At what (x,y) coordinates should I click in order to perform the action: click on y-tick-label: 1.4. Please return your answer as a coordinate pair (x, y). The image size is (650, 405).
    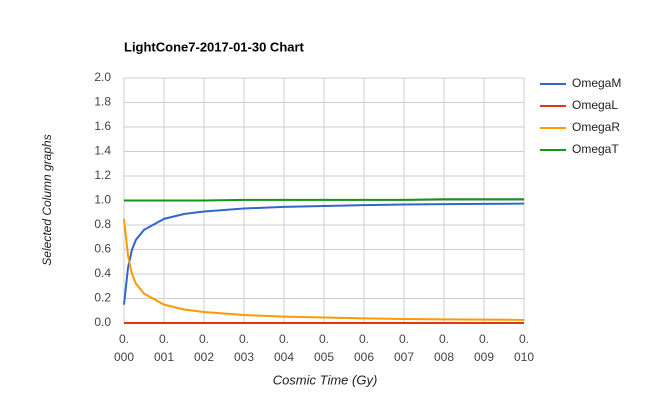
    Looking at the image, I should click on (102, 151).